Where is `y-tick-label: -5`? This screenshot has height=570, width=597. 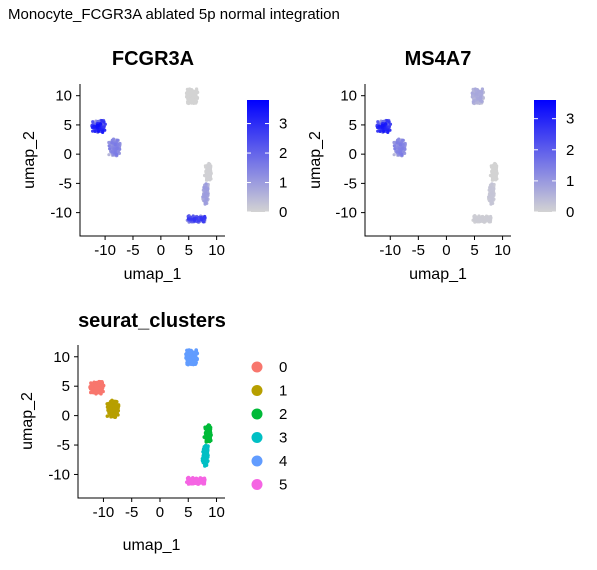
y-tick-label: -5 is located at coordinates (350, 183).